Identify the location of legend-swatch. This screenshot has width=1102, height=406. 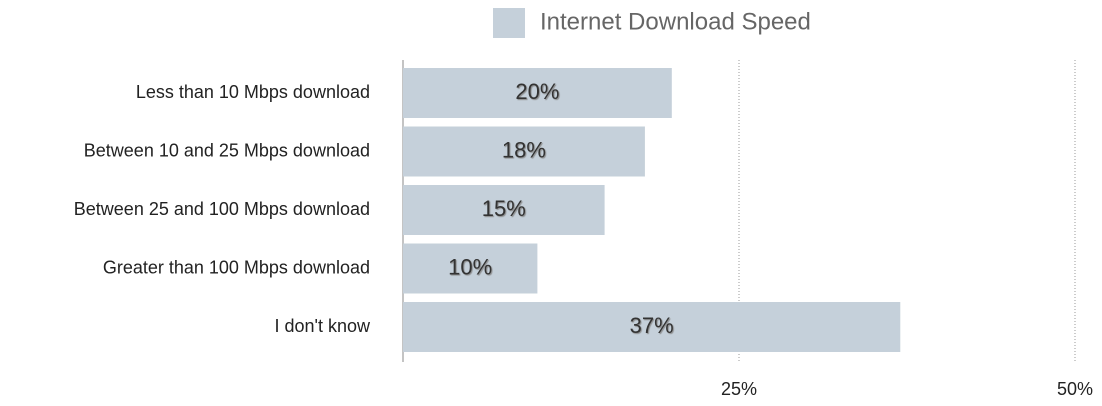
(509, 23).